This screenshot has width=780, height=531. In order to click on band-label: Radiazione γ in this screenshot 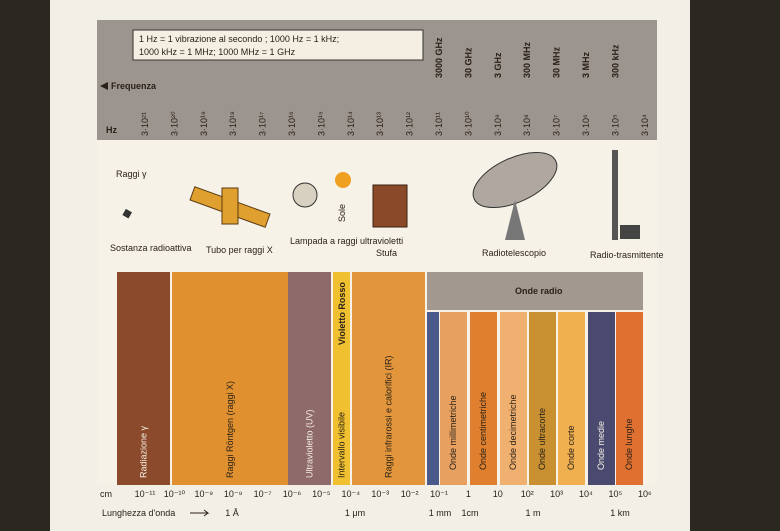, I will do `click(144, 451)`.